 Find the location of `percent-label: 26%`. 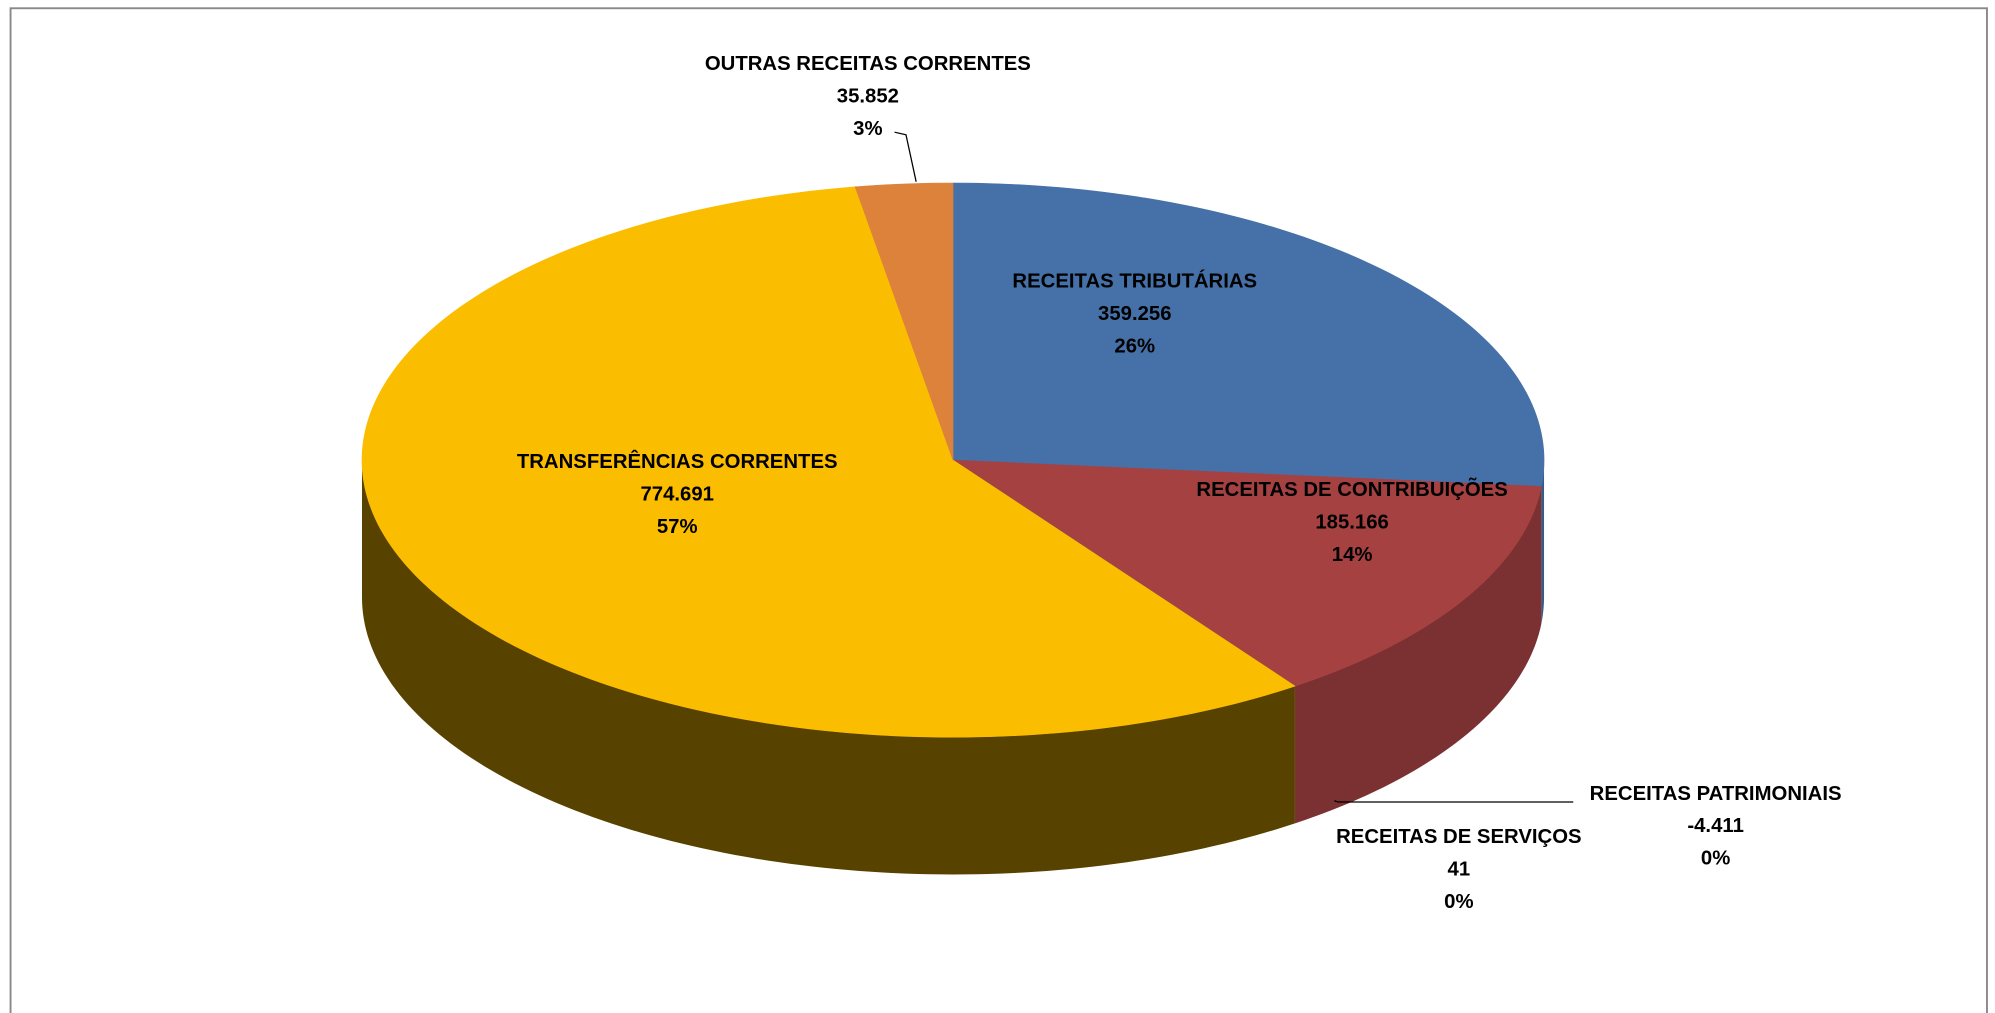

percent-label: 26% is located at coordinates (1134, 346).